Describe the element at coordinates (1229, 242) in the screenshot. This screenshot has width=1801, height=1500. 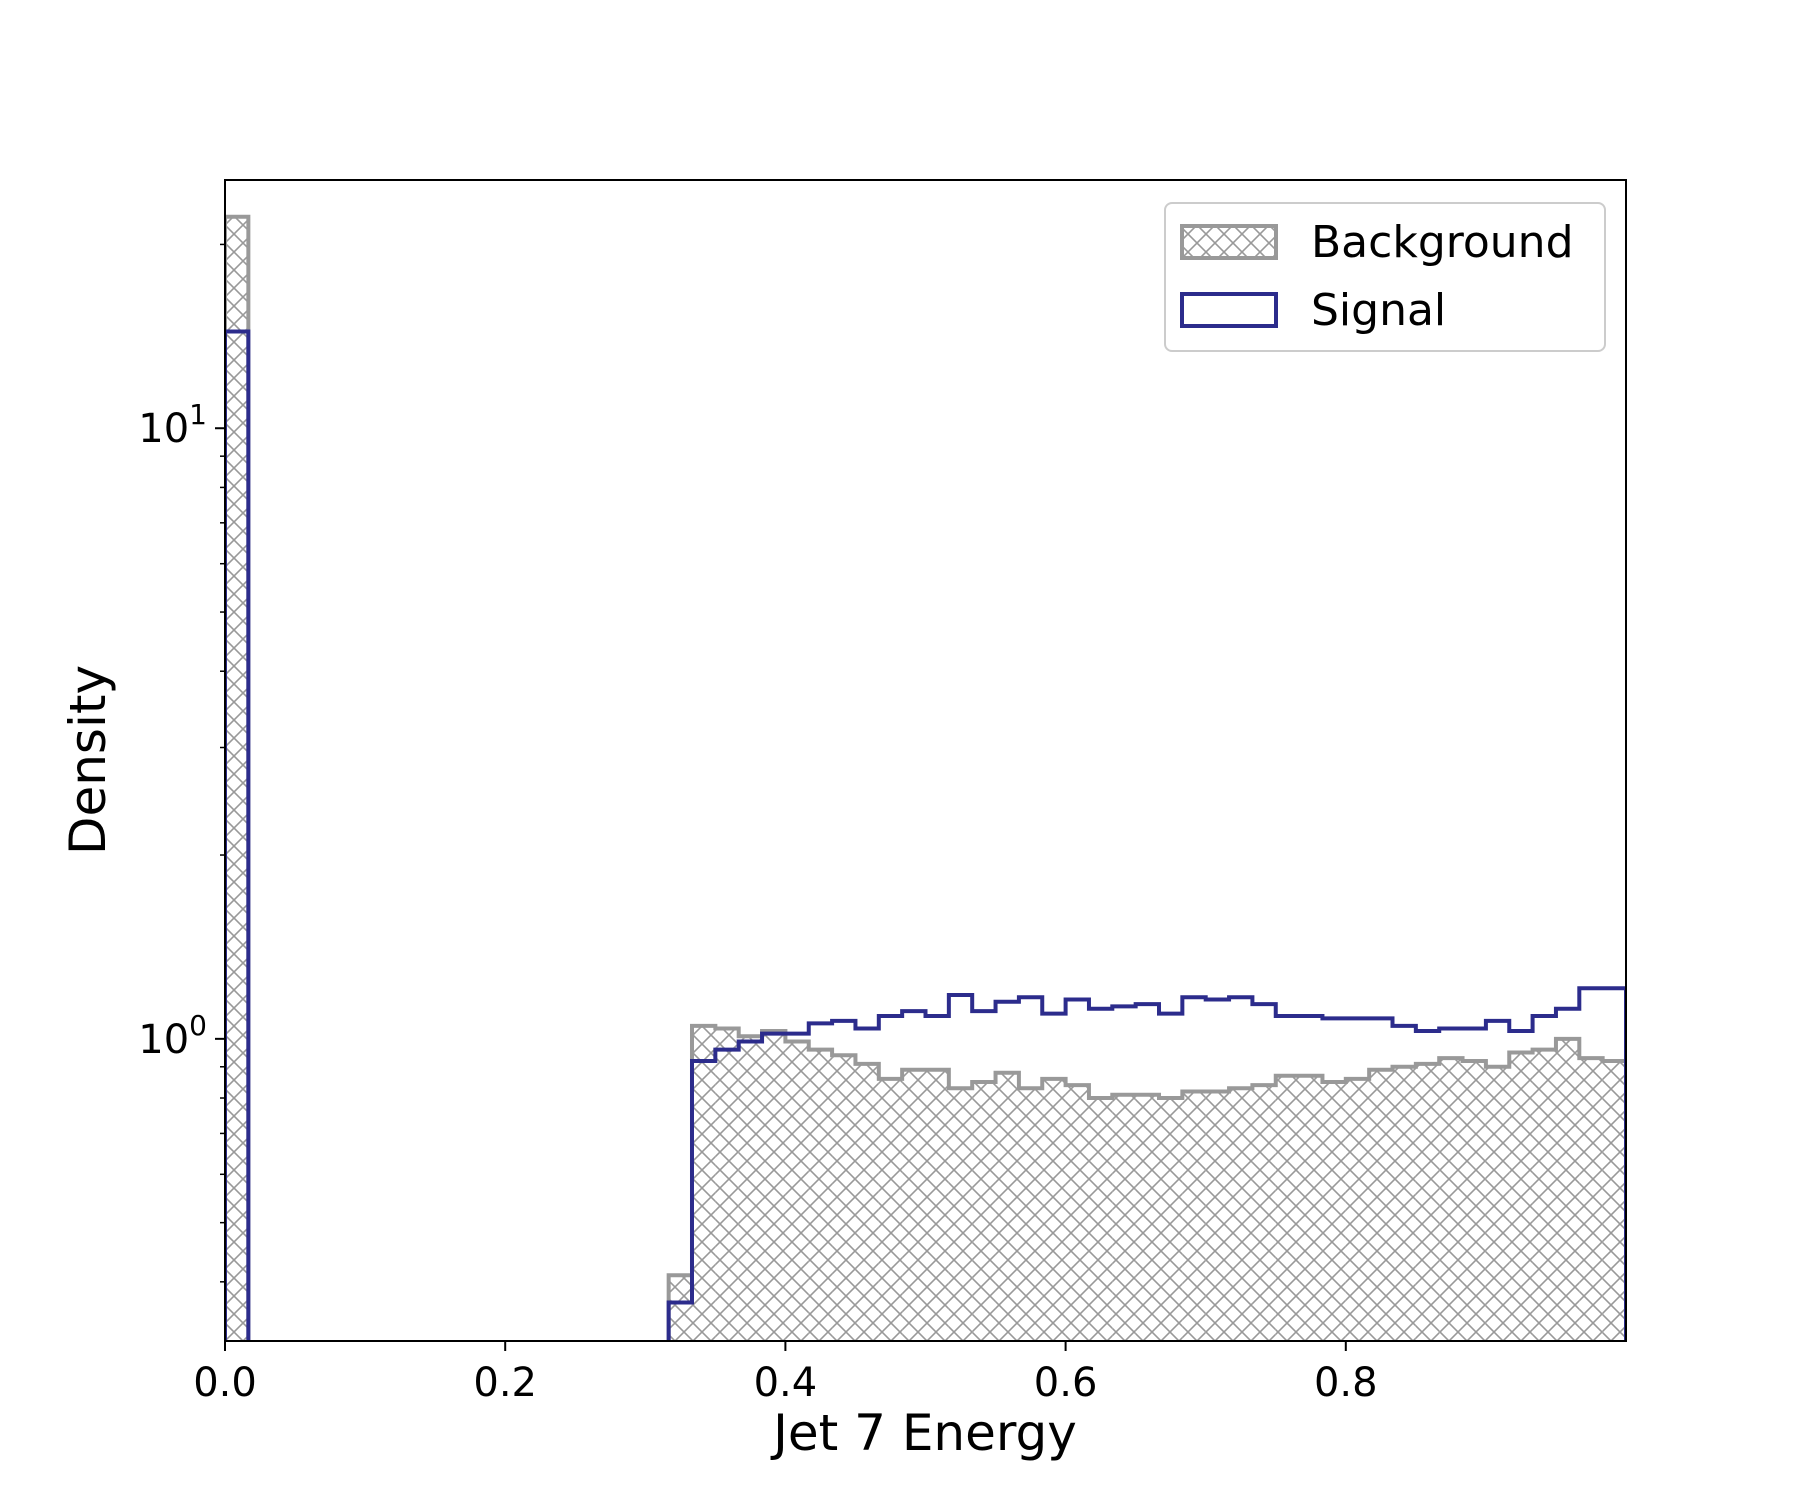
I see `legend-swatch-background` at that location.